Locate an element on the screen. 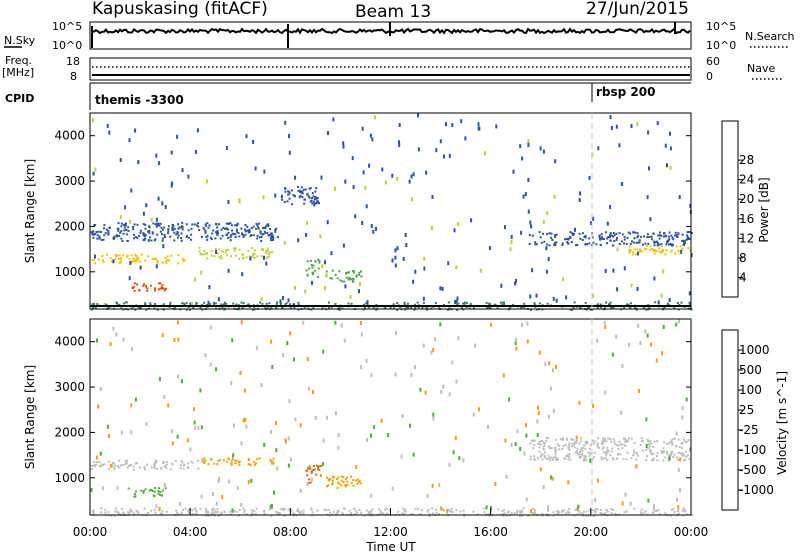 Image resolution: width=800 pixels, height=554 pixels. y-tick-label: 3000 is located at coordinates (69, 387).